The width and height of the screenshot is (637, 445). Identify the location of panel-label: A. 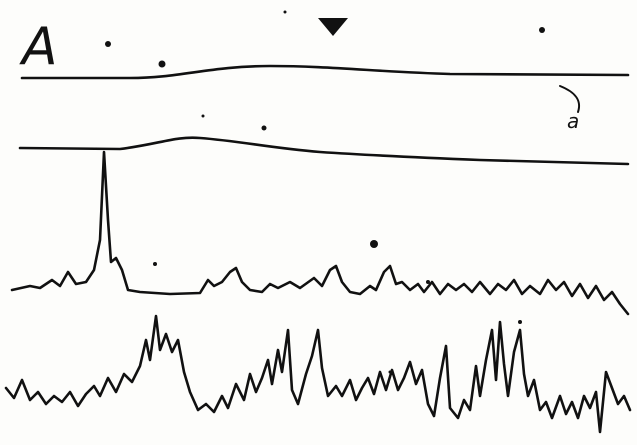
(38, 47).